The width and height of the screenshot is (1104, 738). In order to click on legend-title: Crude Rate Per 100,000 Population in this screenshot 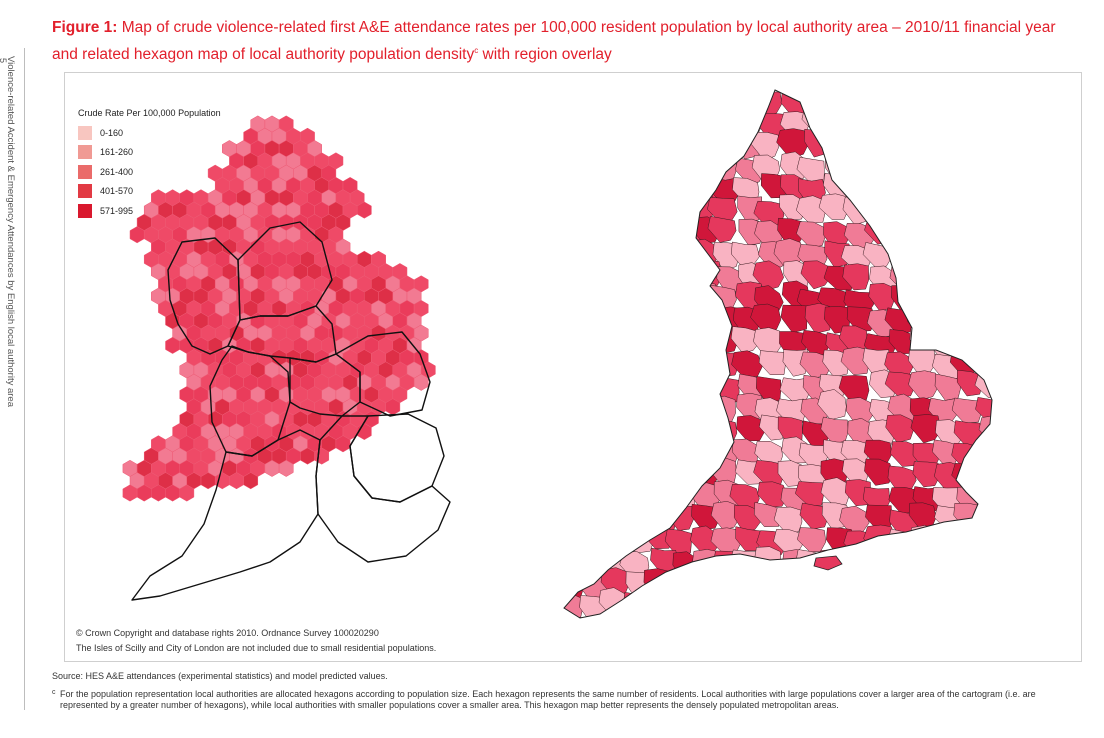, I will do `click(149, 113)`.